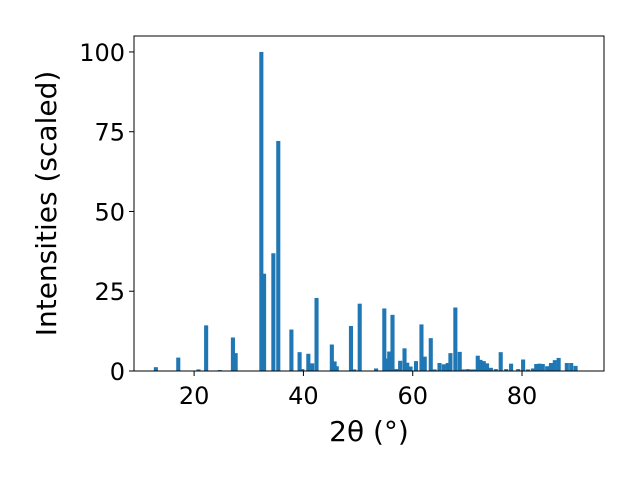 This screenshot has width=640, height=480. Describe the element at coordinates (117, 372) in the screenshot. I see `y-tick-label: 0` at that location.